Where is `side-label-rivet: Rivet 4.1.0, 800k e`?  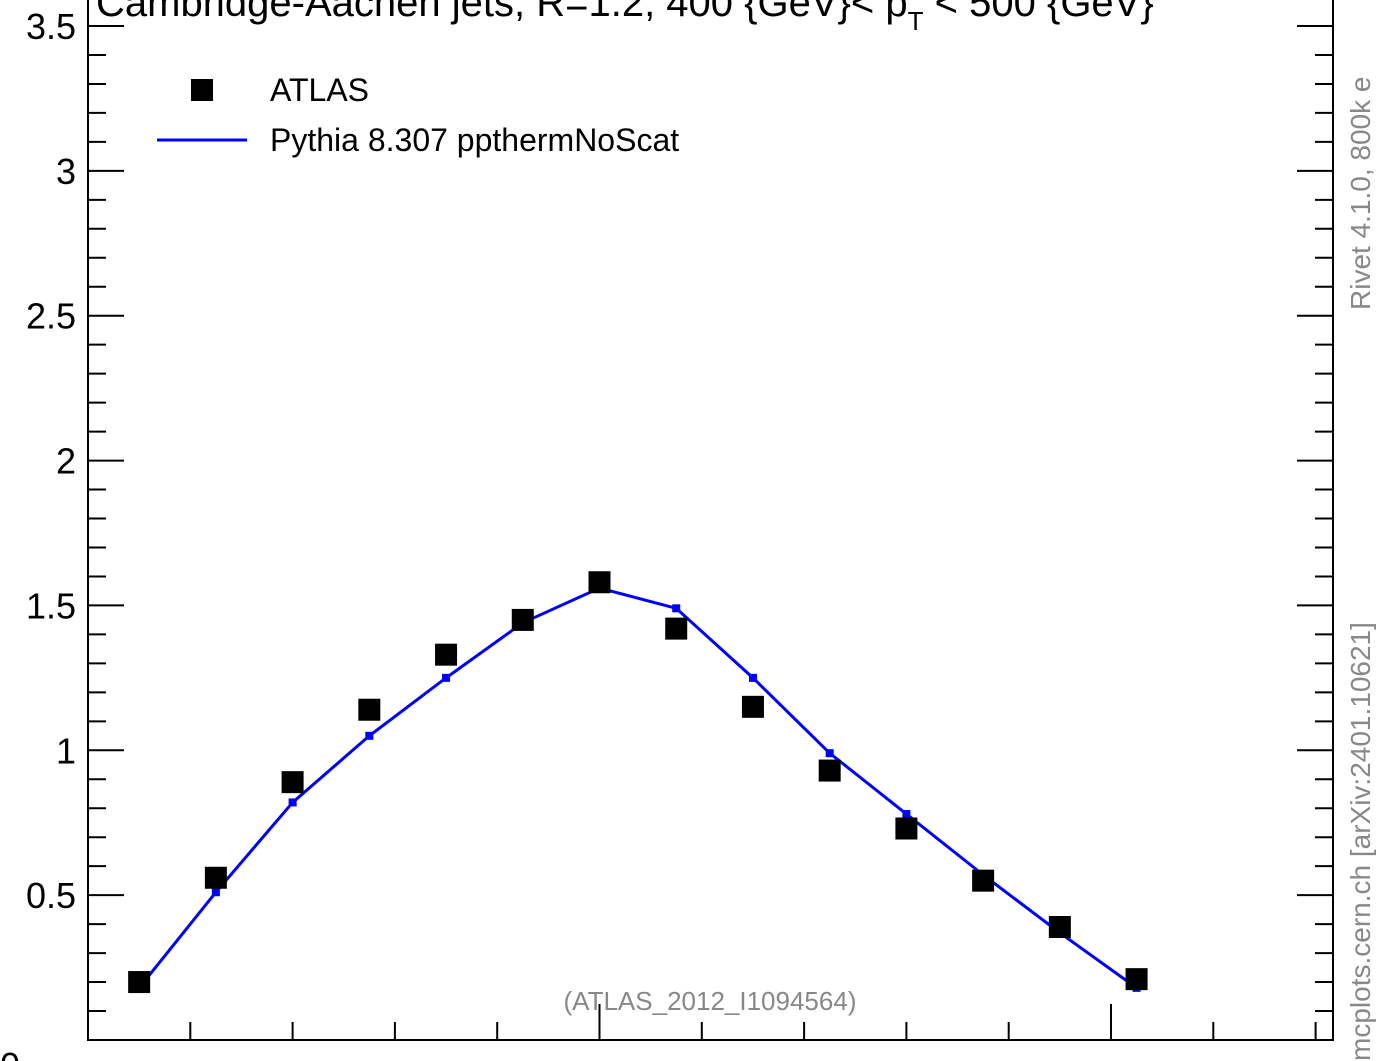 side-label-rivet: Rivet 4.1.0, 800k e is located at coordinates (1360, 193).